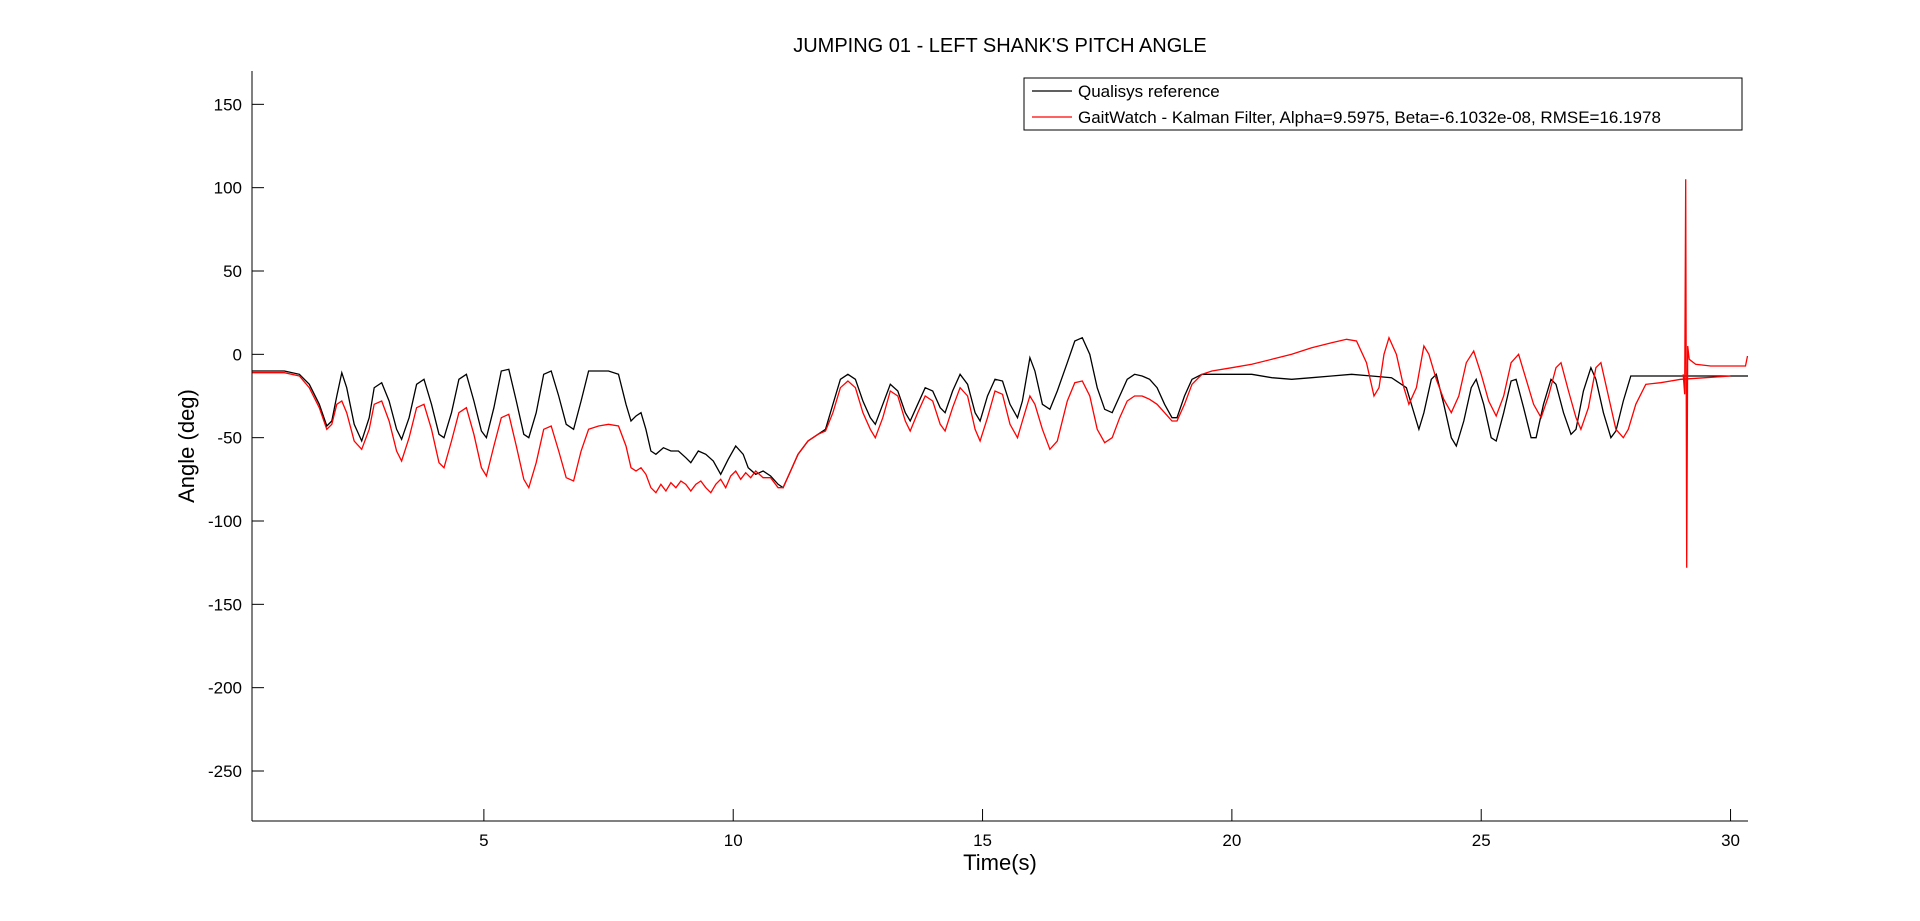  What do you see at coordinates (229, 438) in the screenshot?
I see `y-tick-label: -50` at bounding box center [229, 438].